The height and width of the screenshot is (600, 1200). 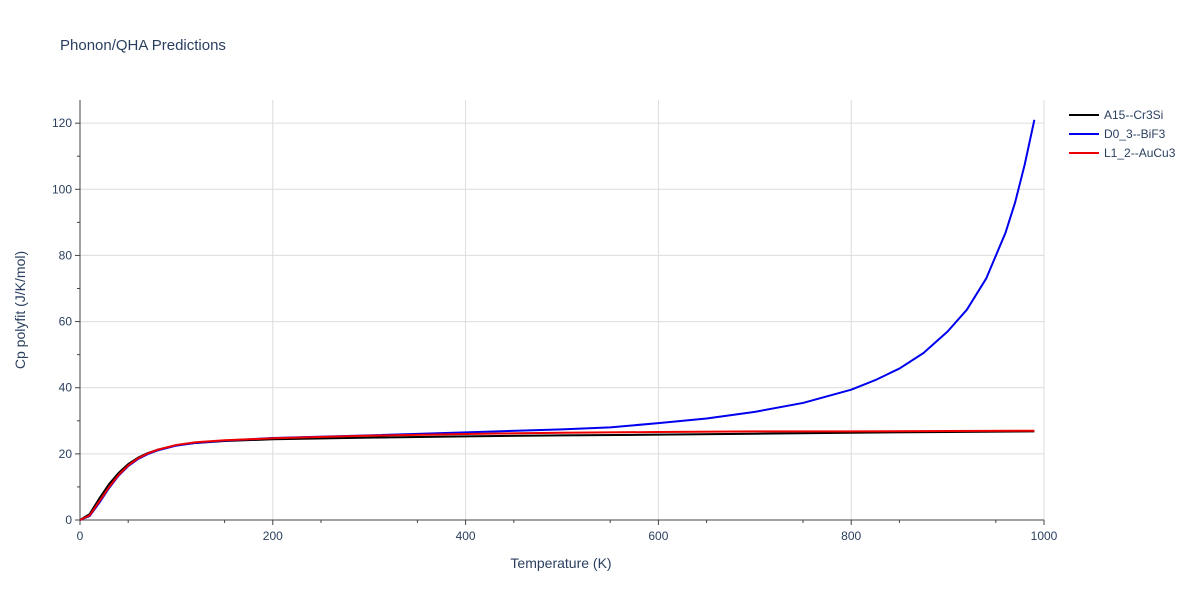 What do you see at coordinates (66, 255) in the screenshot?
I see `y-tick-label: 80` at bounding box center [66, 255].